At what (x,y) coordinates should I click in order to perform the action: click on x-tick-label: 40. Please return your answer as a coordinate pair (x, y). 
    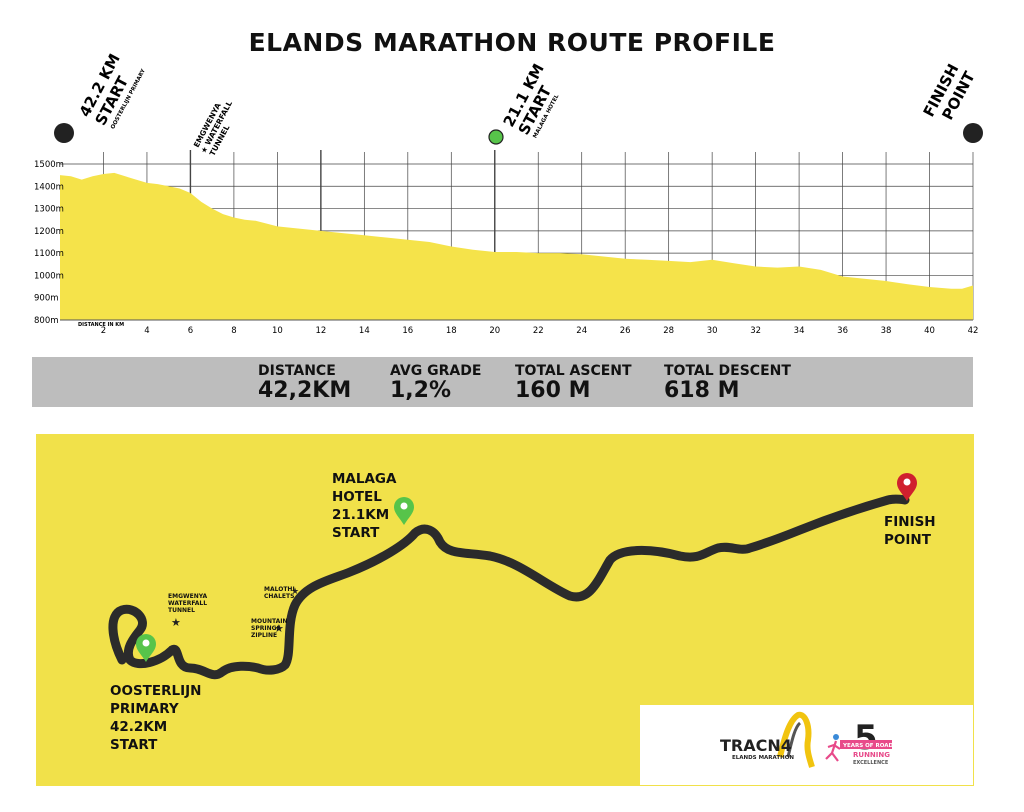
    Looking at the image, I should click on (929, 331).